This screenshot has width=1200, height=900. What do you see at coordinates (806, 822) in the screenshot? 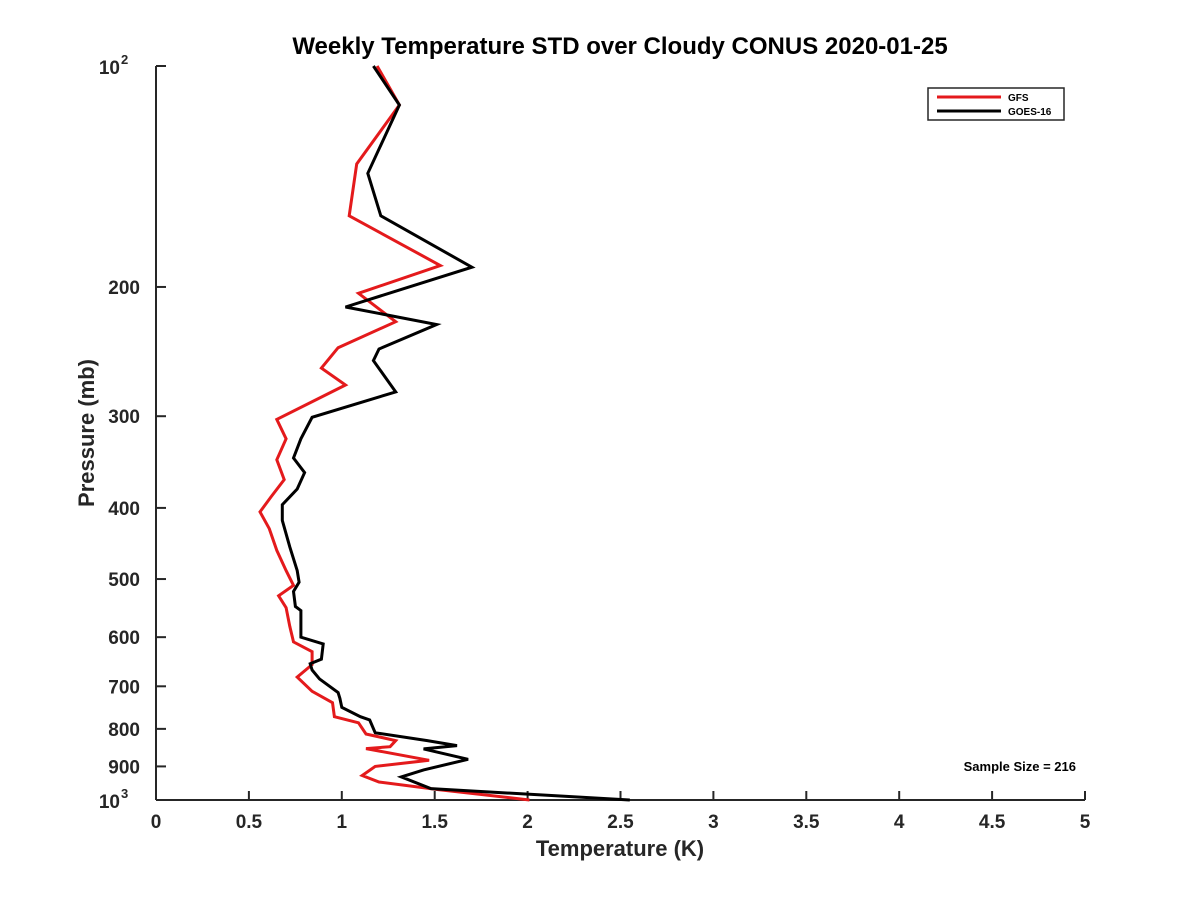
I see `x-tick-label: 3.5` at bounding box center [806, 822].